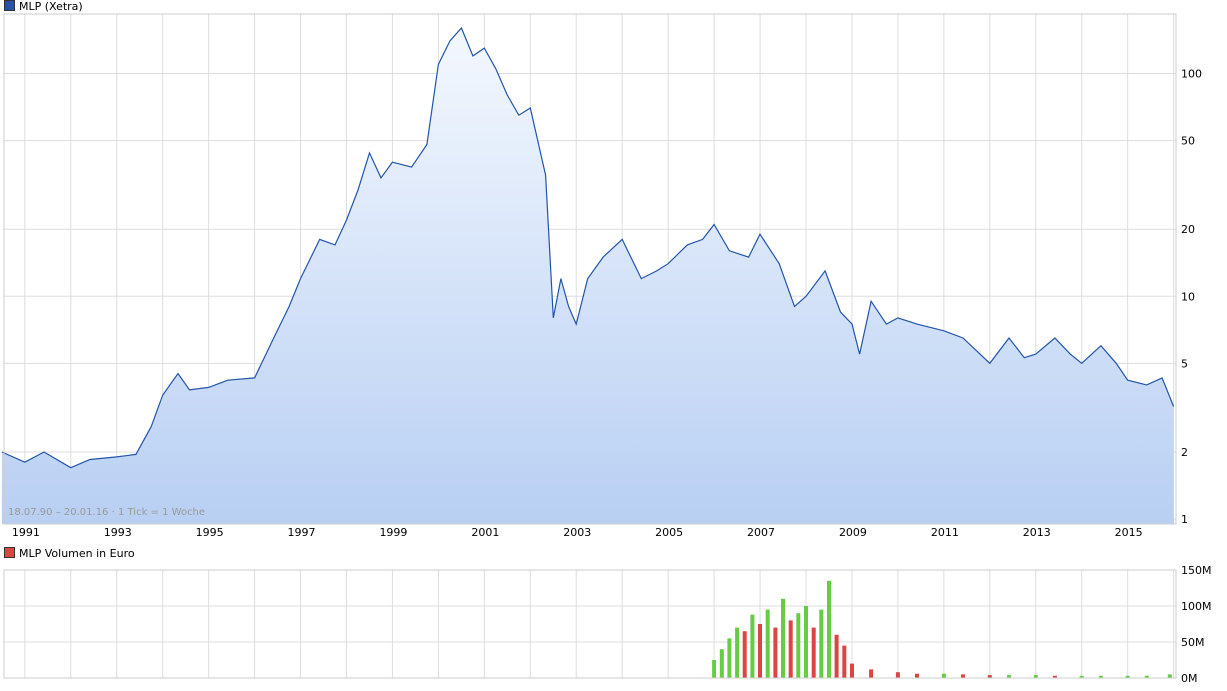 Image resolution: width=1227 pixels, height=691 pixels. I want to click on price-y-ticks: 1 2 5 10 20 50 100, so click(1191, 297).